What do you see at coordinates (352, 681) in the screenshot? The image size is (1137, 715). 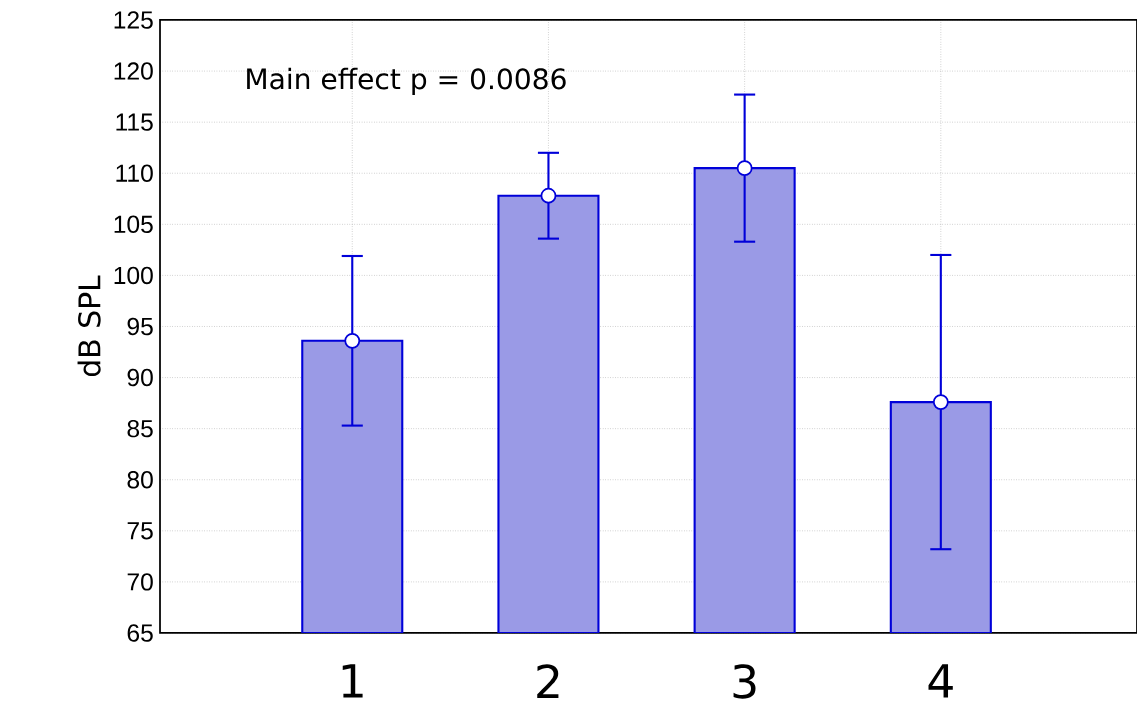 I see `x-tick-label: 1` at bounding box center [352, 681].